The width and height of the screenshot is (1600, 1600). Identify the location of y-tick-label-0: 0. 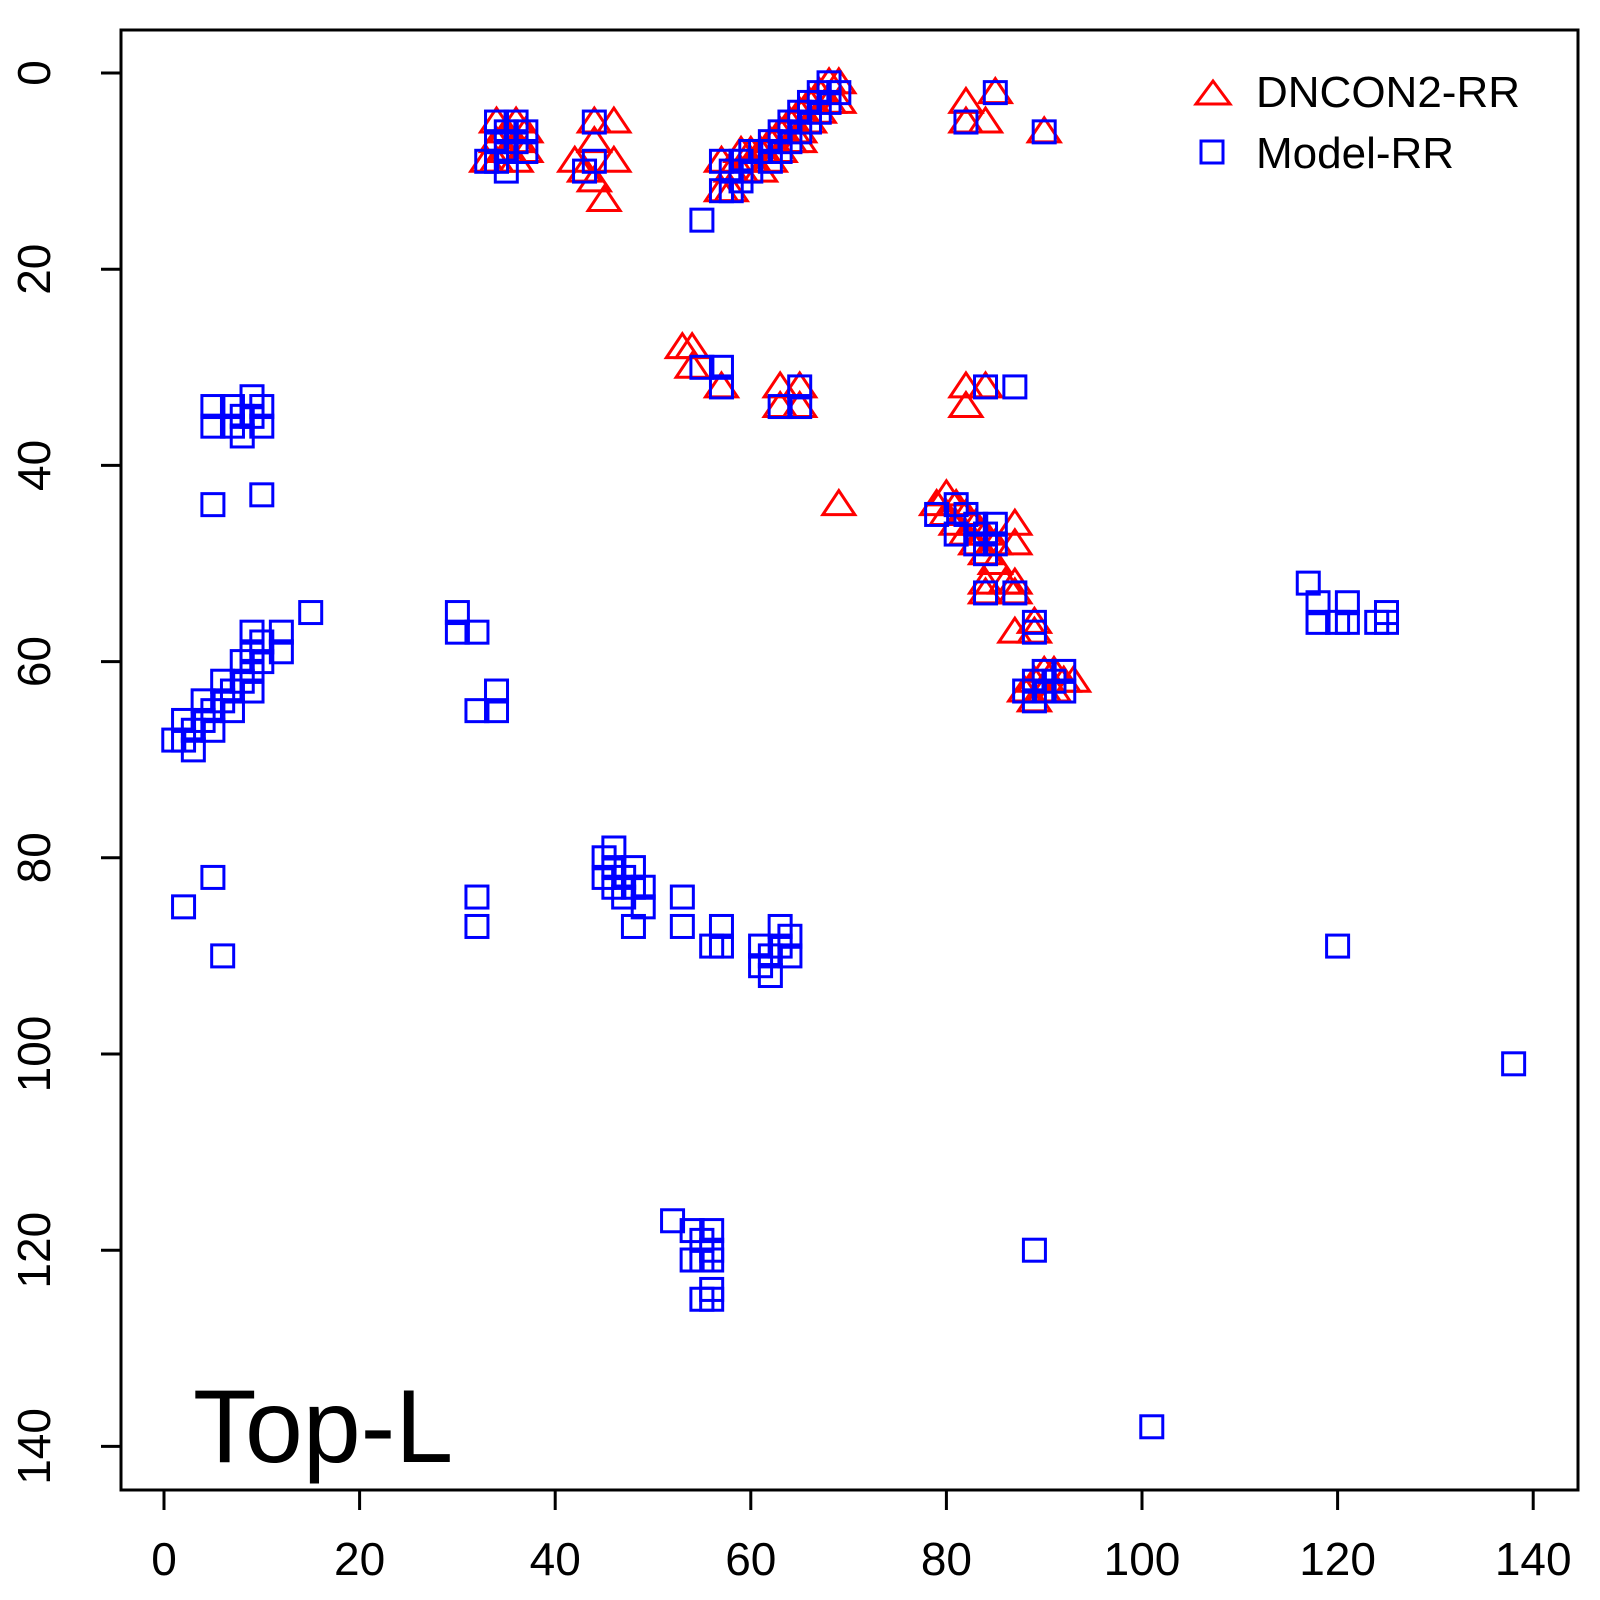
(34, 73).